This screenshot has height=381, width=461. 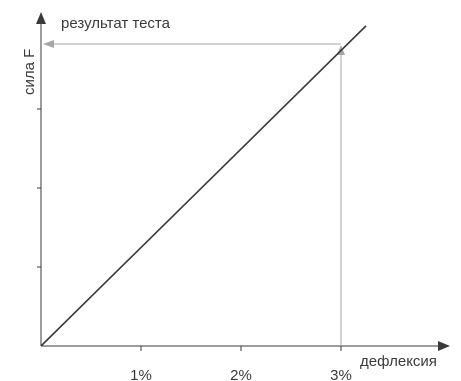 What do you see at coordinates (29, 72) in the screenshot?
I see `y-axis-label: сила F` at bounding box center [29, 72].